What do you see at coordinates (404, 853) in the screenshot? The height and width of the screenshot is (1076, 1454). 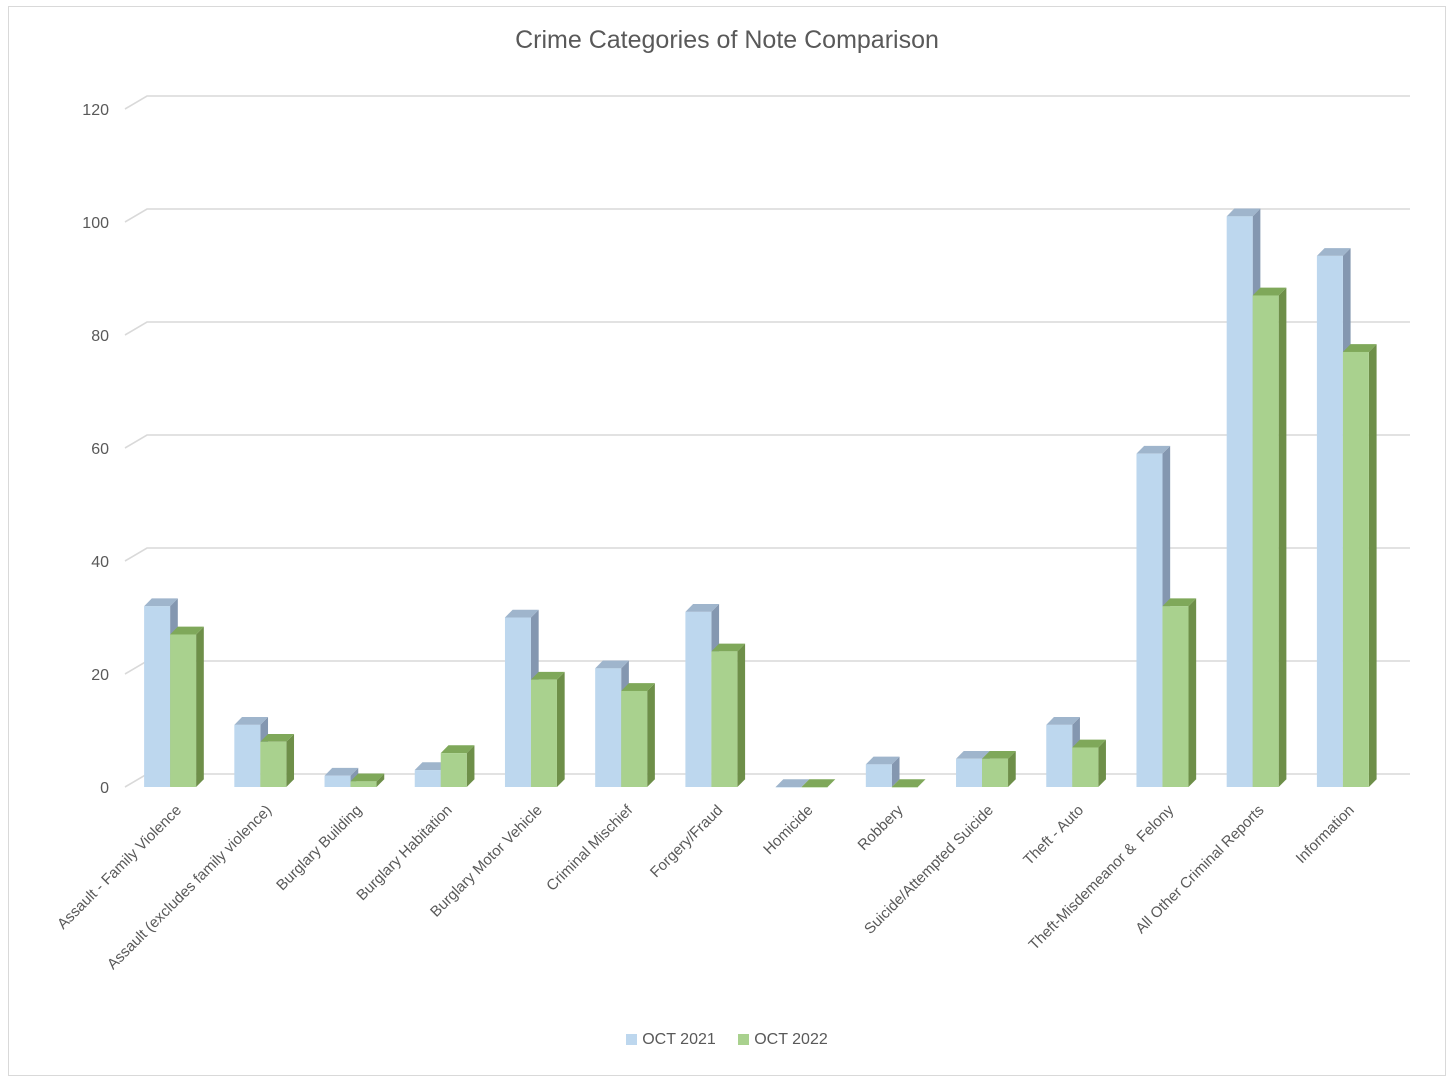 I see `x-tick-label-burglary-habitation: Burglary Habitation` at bounding box center [404, 853].